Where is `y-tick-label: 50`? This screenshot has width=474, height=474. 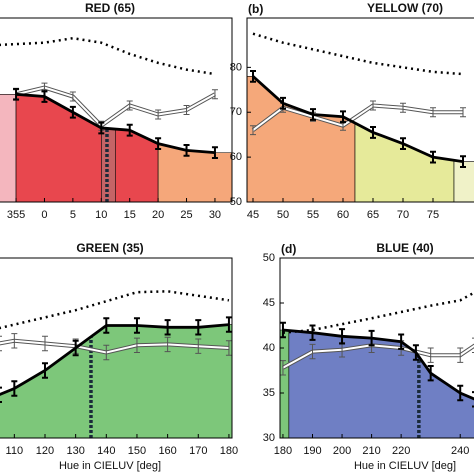
y-tick-label: 50 is located at coordinates (236, 202).